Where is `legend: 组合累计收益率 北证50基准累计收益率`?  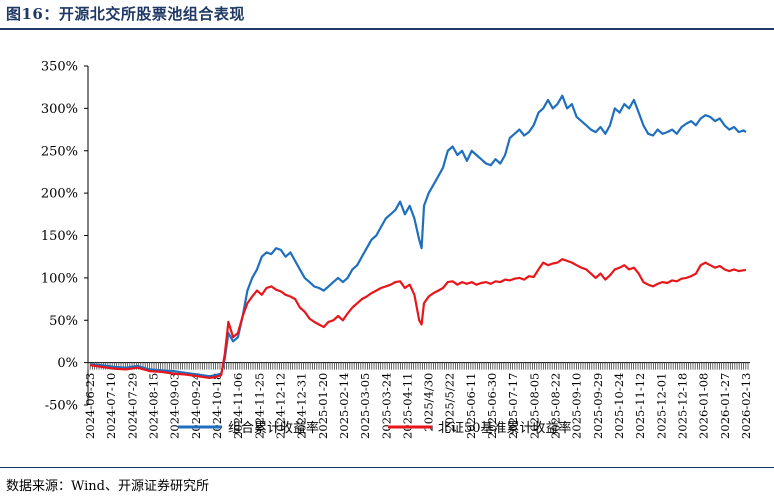
legend: 组合累计收益率 北证50基准累计收益率 is located at coordinates (375, 428).